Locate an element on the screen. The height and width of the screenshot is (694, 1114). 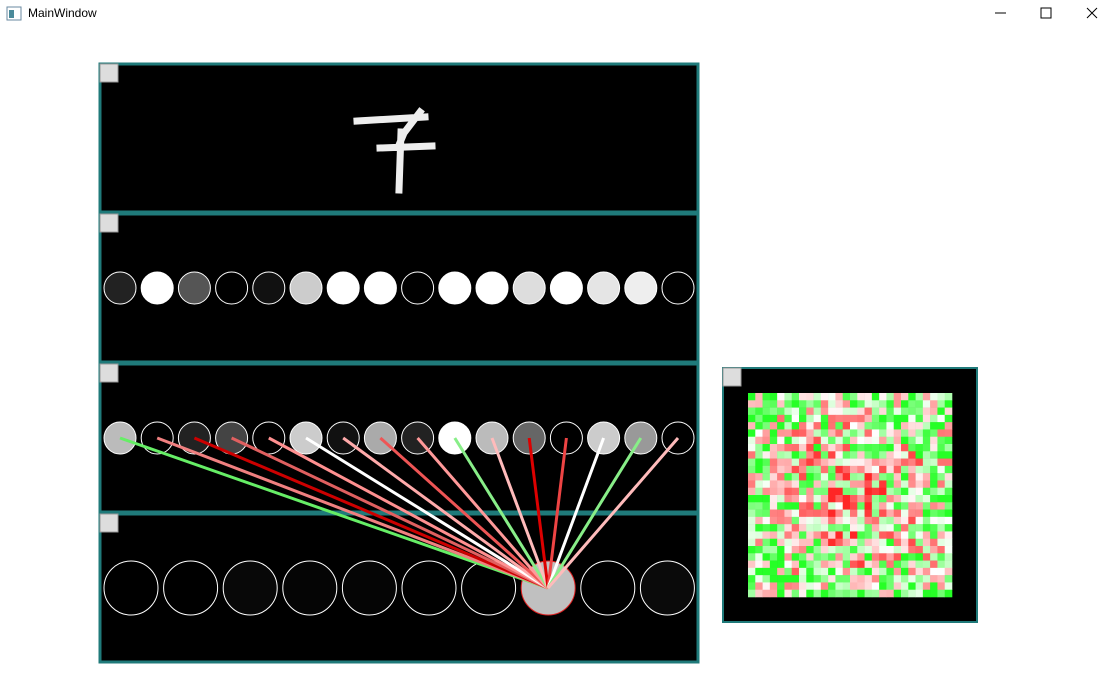
close-button is located at coordinates (1092, 13).